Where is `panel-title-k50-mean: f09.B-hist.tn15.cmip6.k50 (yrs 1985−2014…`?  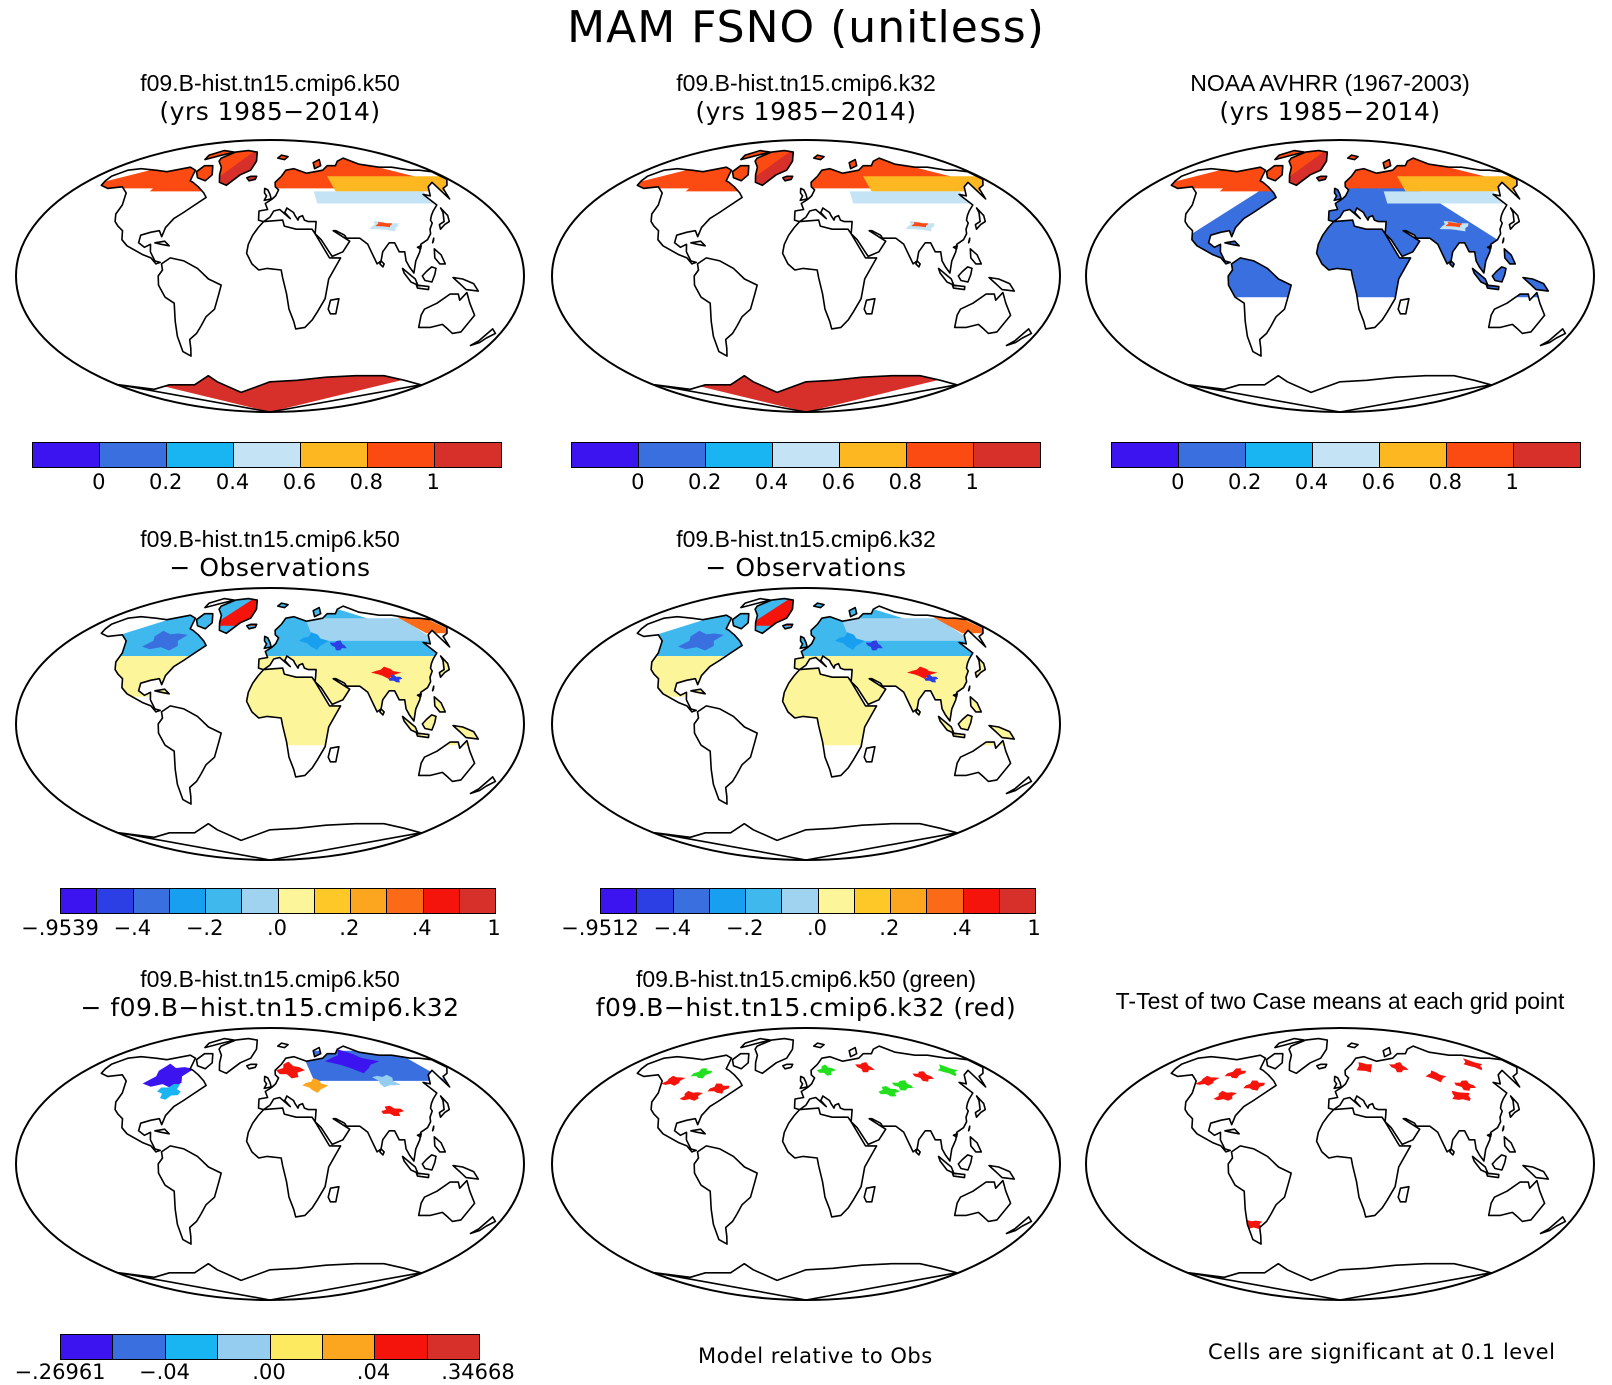
panel-title-k50-mean: f09.B-hist.tn15.cmip6.k50 (yrs 1985−2014… is located at coordinates (270, 98).